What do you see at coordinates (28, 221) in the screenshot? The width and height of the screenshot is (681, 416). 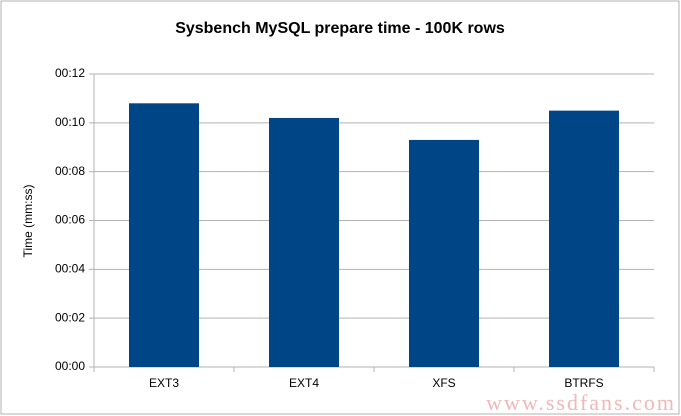 I see `y-axis-label: Time (mm:ss)` at bounding box center [28, 221].